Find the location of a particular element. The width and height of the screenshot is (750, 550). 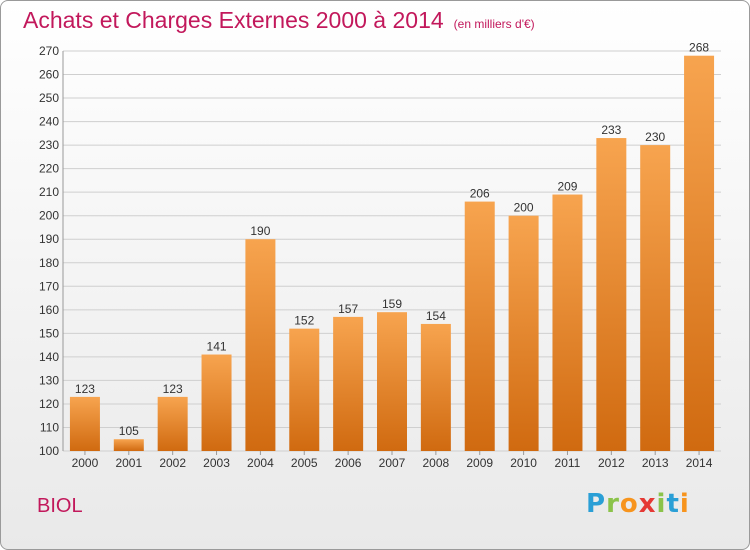

bar-value-label: 159 is located at coordinates (392, 304).